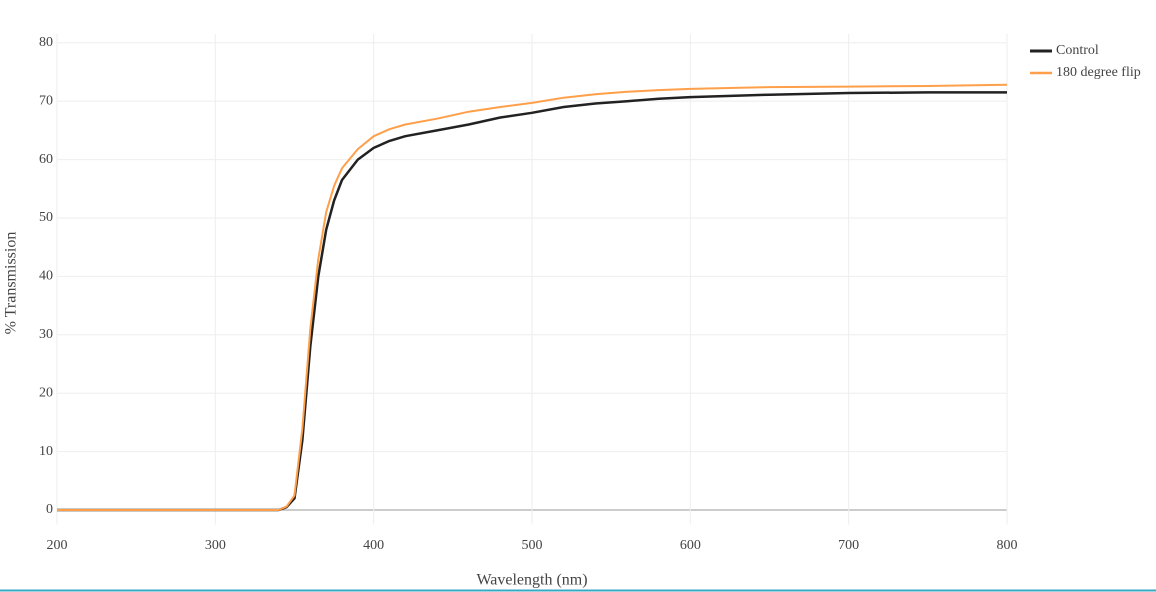 The height and width of the screenshot is (592, 1156). What do you see at coordinates (46, 217) in the screenshot?
I see `y-tick-label: 50` at bounding box center [46, 217].